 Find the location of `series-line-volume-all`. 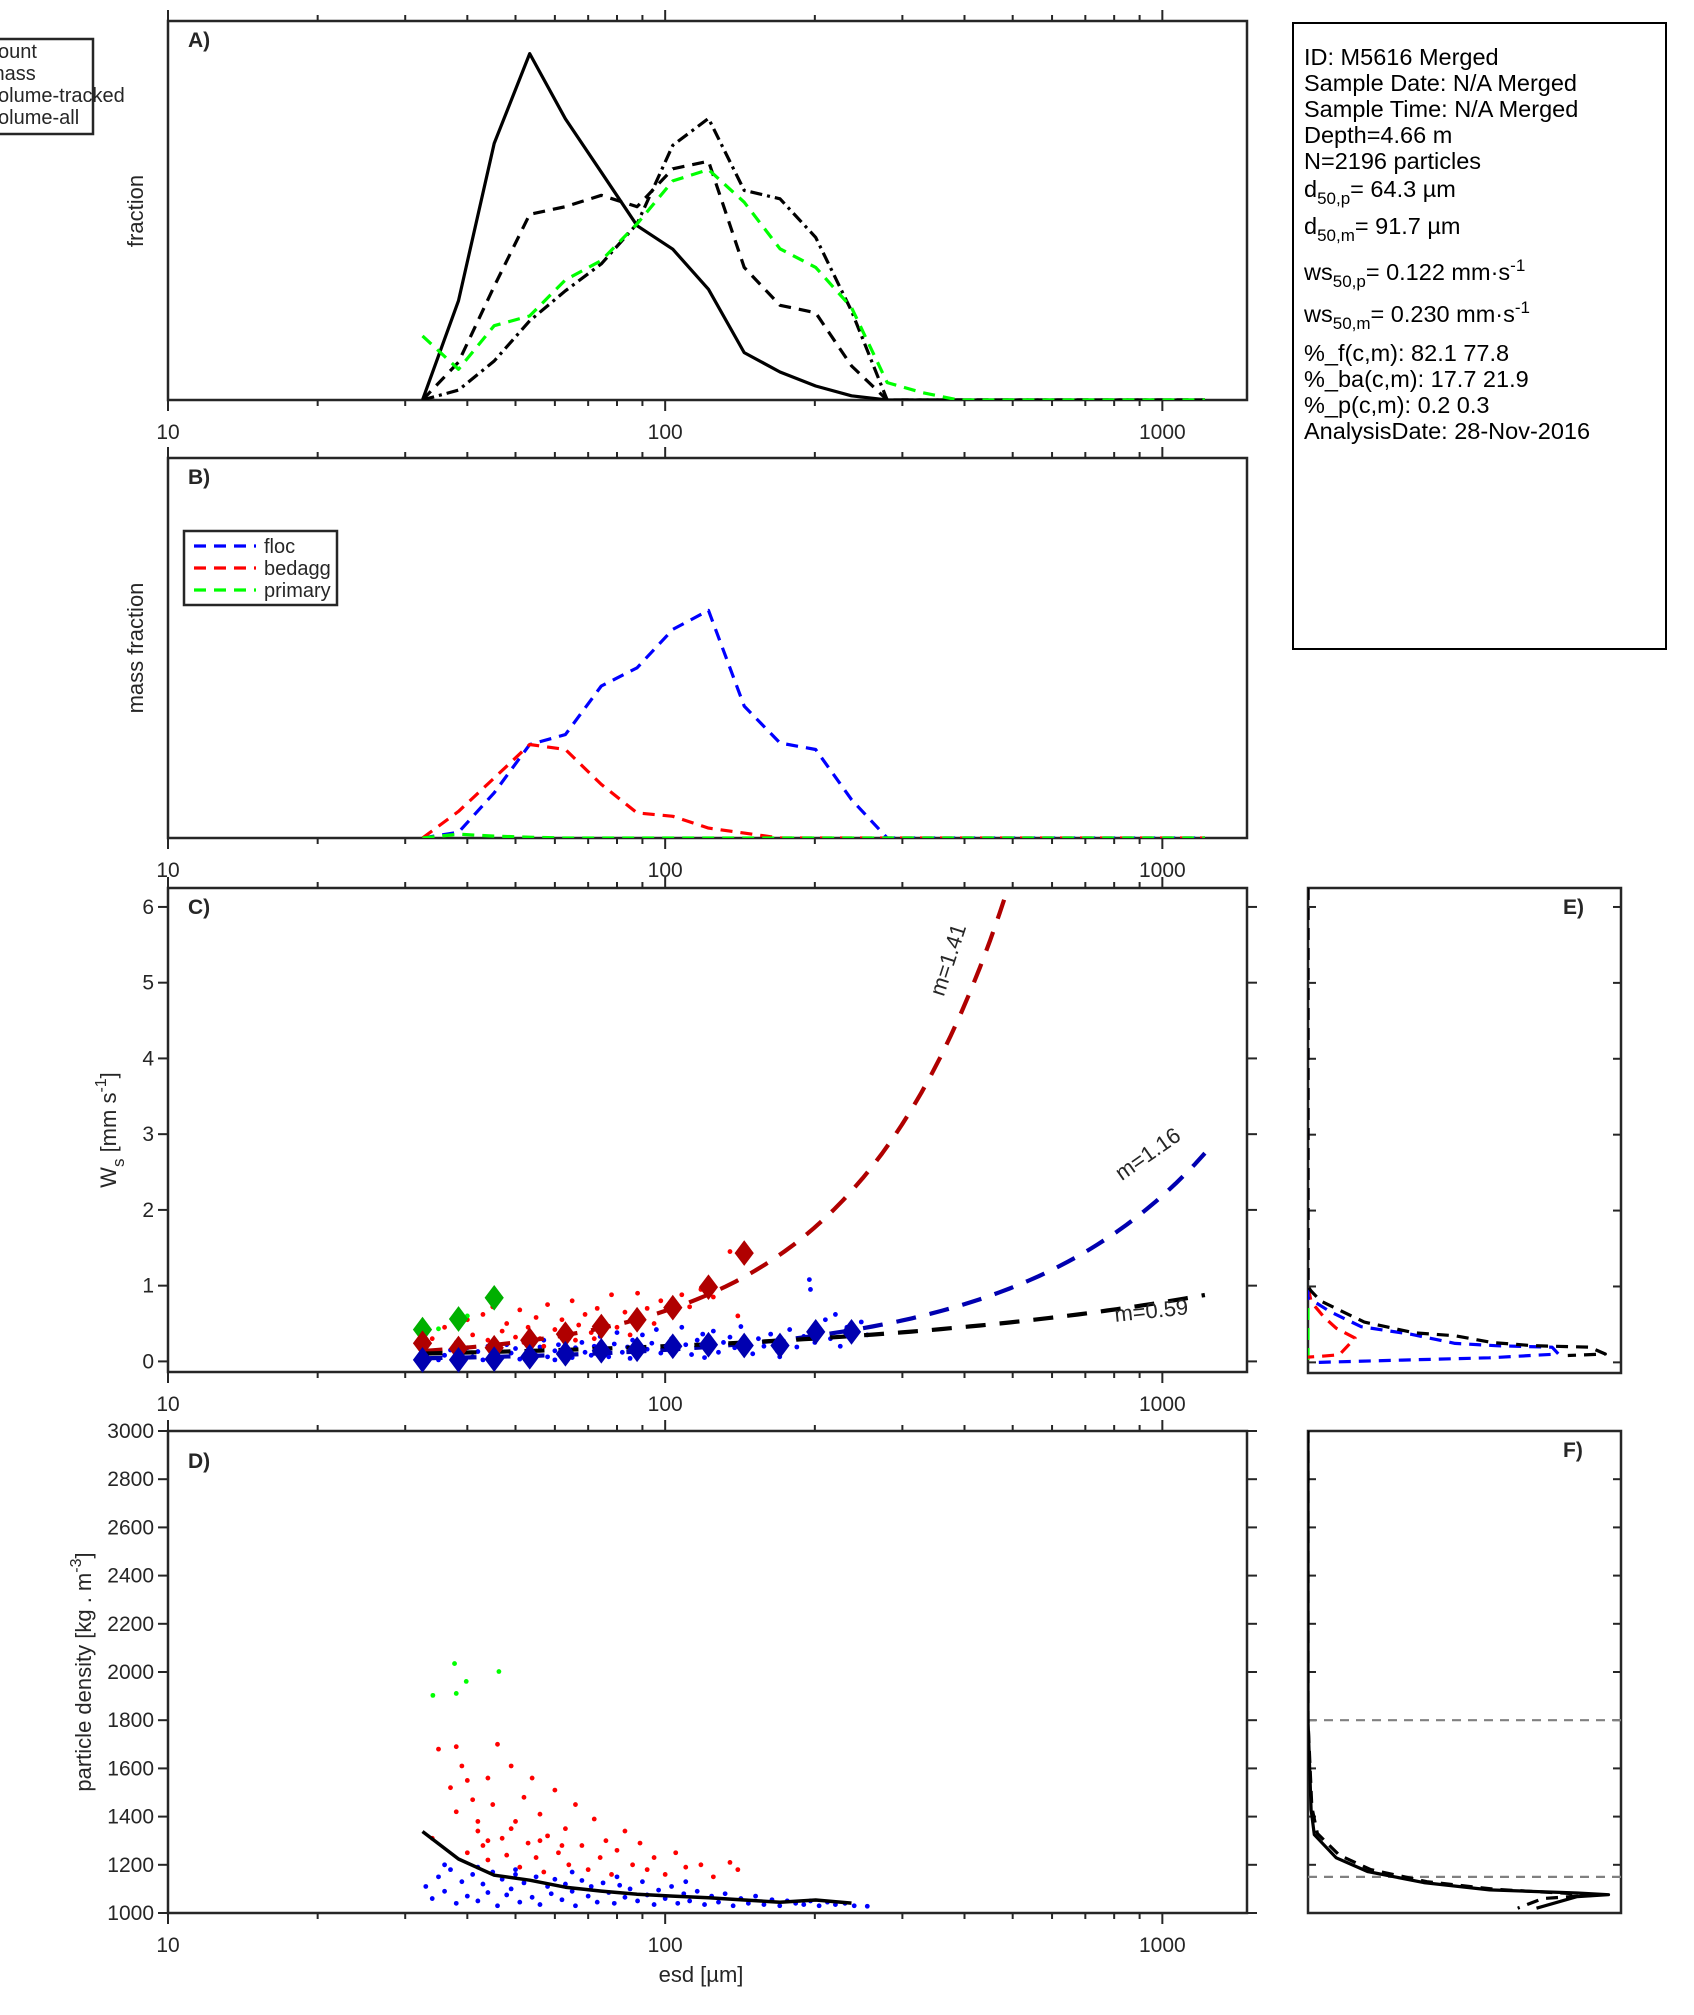

series-line-volume-all is located at coordinates (813, 284).